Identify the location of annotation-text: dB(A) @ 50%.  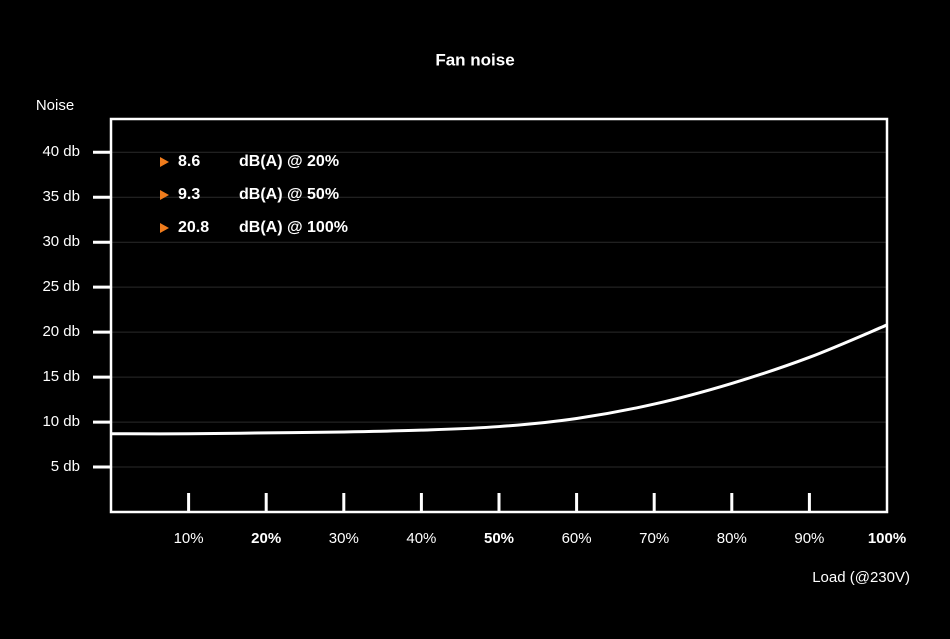
(289, 194).